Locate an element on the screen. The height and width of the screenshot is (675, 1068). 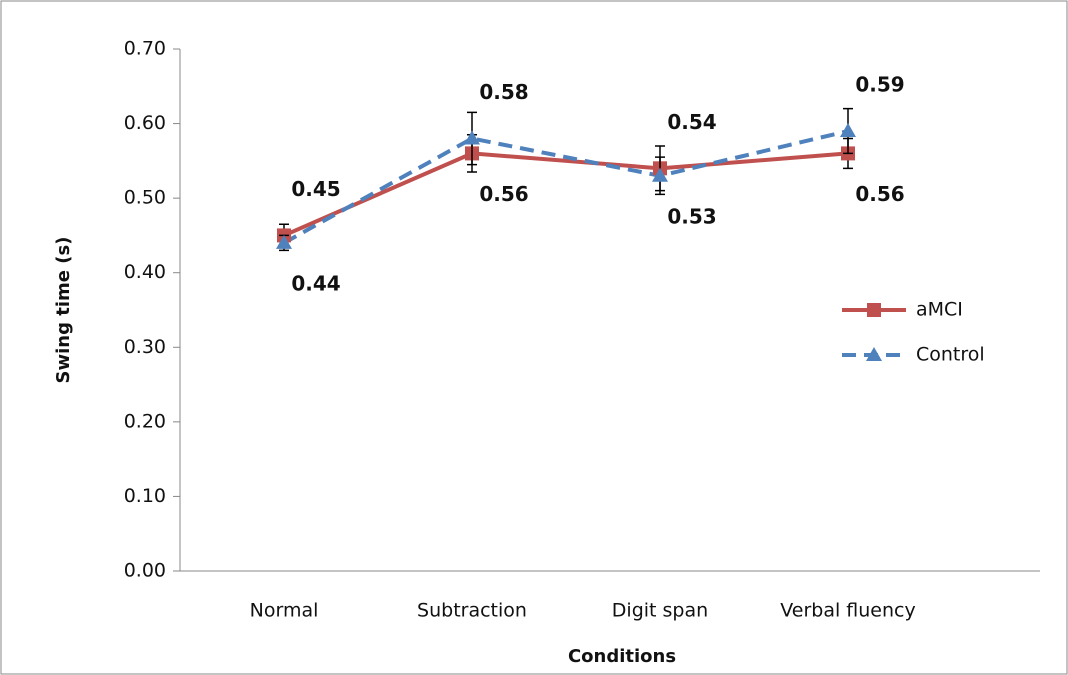
data-label: 0.54 is located at coordinates (691, 122).